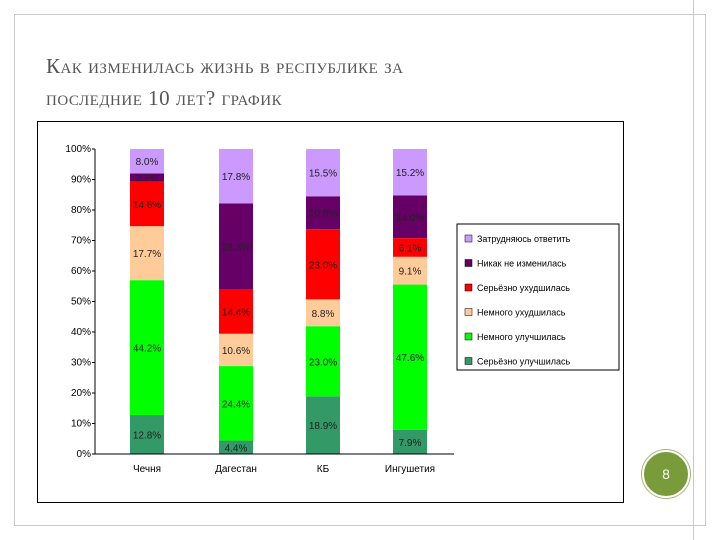 Image resolution: width=720 pixels, height=540 pixels. Describe the element at coordinates (323, 469) in the screenshot. I see `x-tick-label: КБ` at that location.